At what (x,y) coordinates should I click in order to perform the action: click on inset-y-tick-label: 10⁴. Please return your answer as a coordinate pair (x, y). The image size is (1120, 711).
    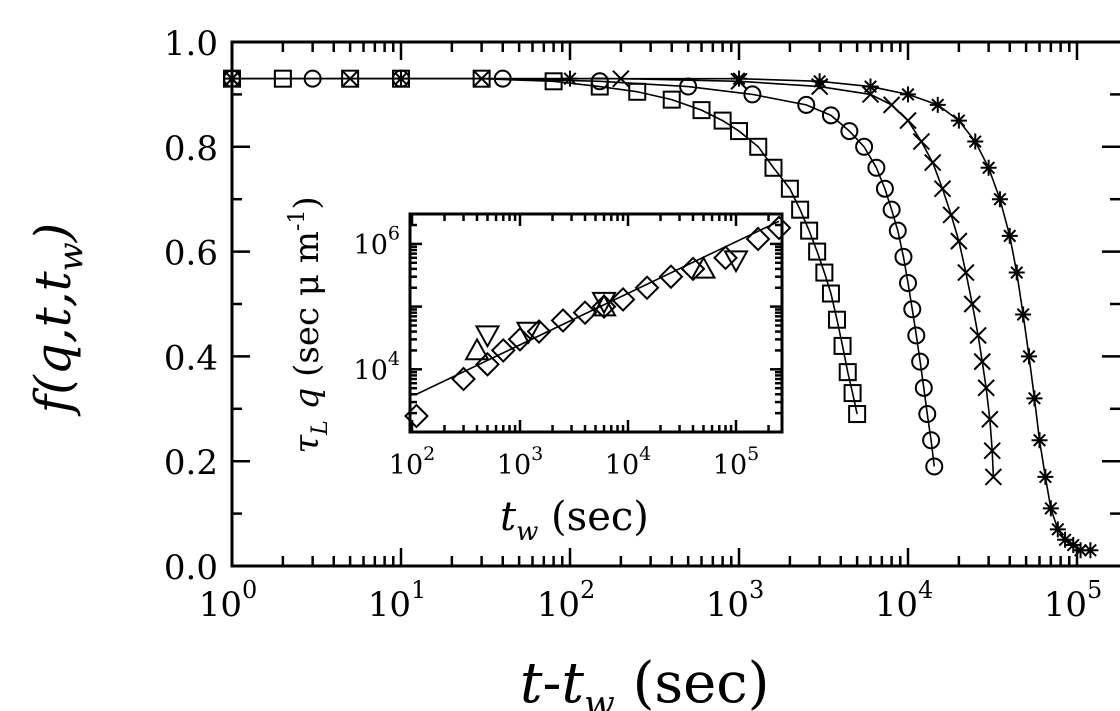
    Looking at the image, I should click on (377, 367).